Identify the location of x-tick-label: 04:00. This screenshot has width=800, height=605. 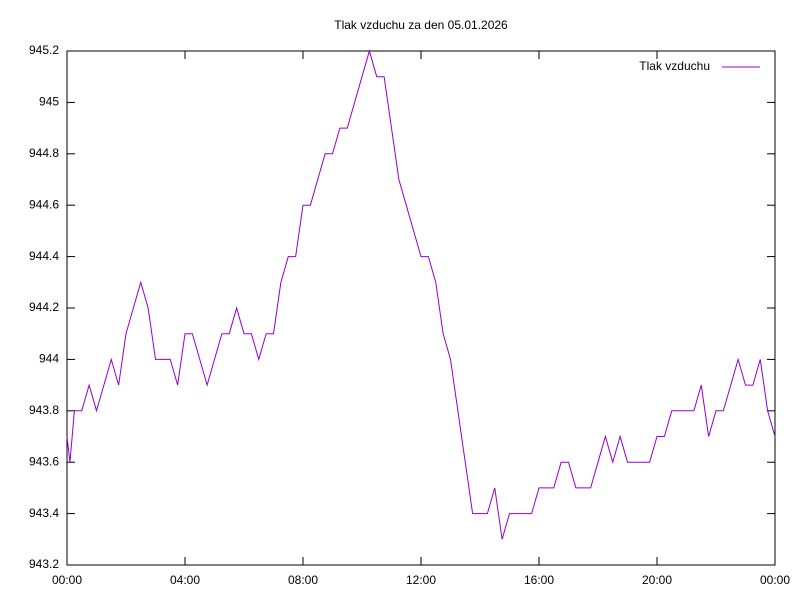
(185, 580).